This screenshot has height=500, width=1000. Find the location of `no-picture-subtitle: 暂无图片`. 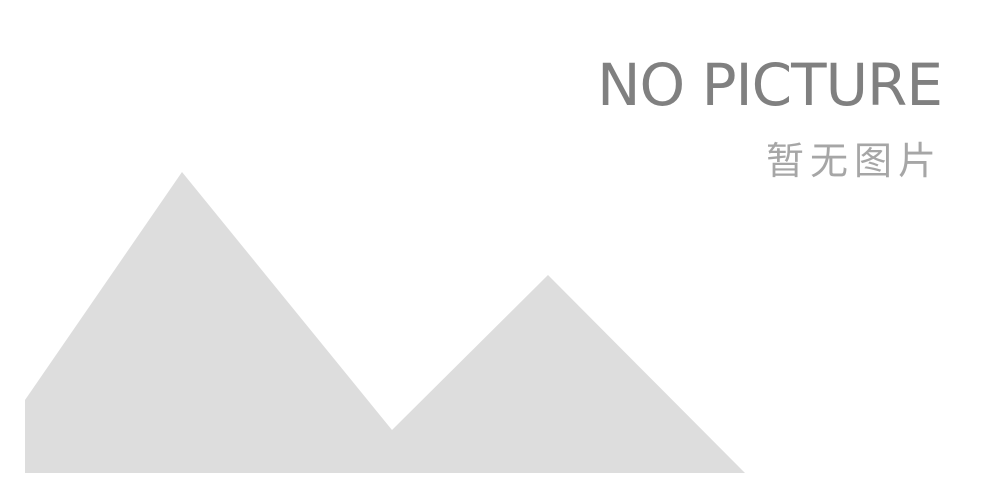

no-picture-subtitle: 暂无图片 is located at coordinates (853, 161).